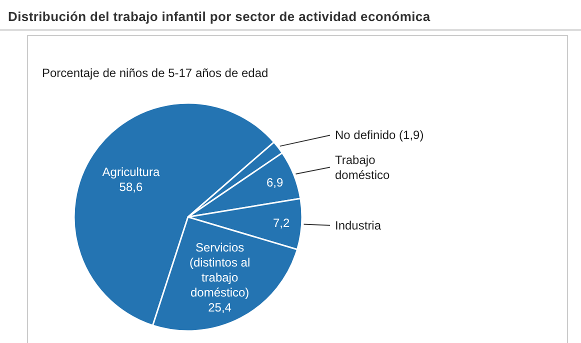 The width and height of the screenshot is (581, 343). I want to click on chart-title: Distribución del trabajo infantil por sector de actividad económica, so click(219, 16).